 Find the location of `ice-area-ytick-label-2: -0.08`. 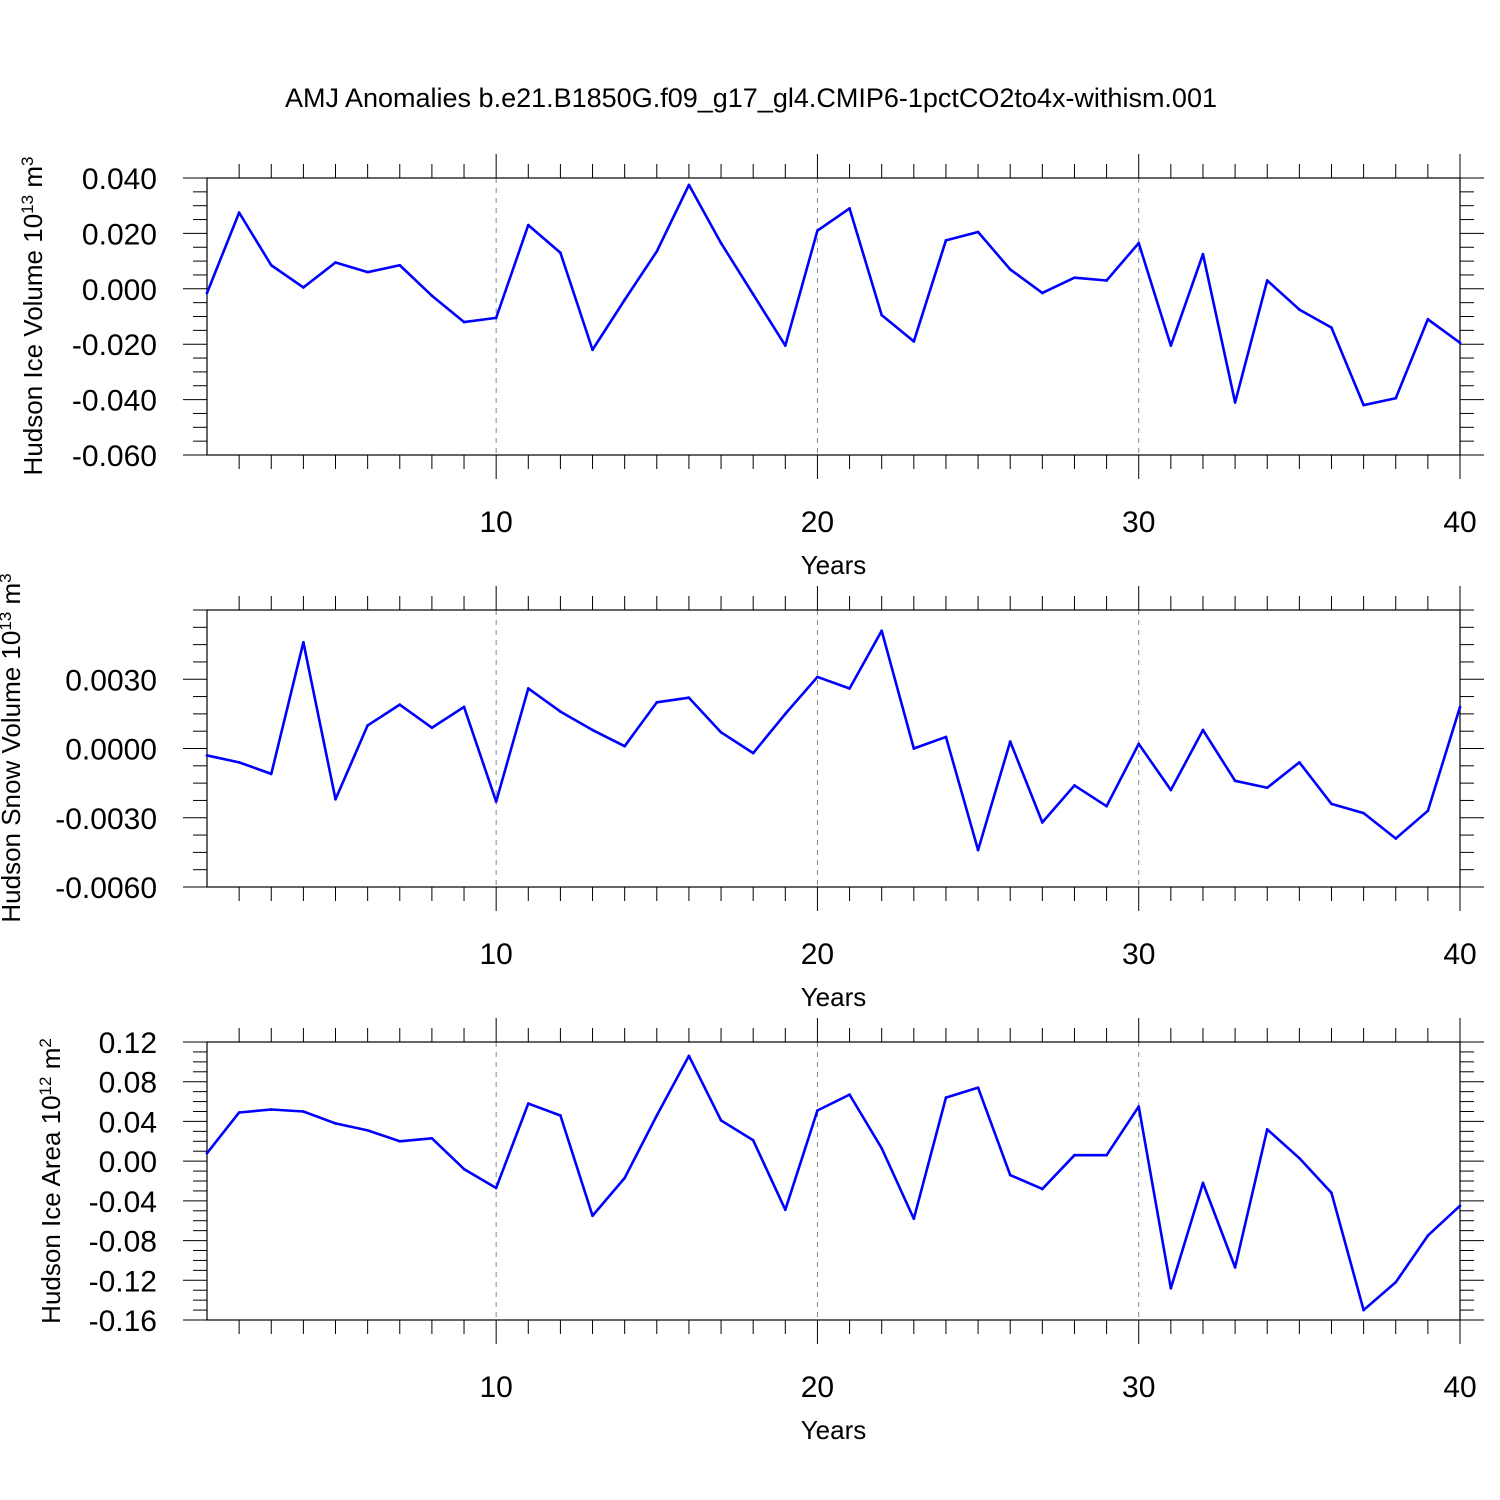

ice-area-ytick-label-2: -0.08 is located at coordinates (123, 1242).